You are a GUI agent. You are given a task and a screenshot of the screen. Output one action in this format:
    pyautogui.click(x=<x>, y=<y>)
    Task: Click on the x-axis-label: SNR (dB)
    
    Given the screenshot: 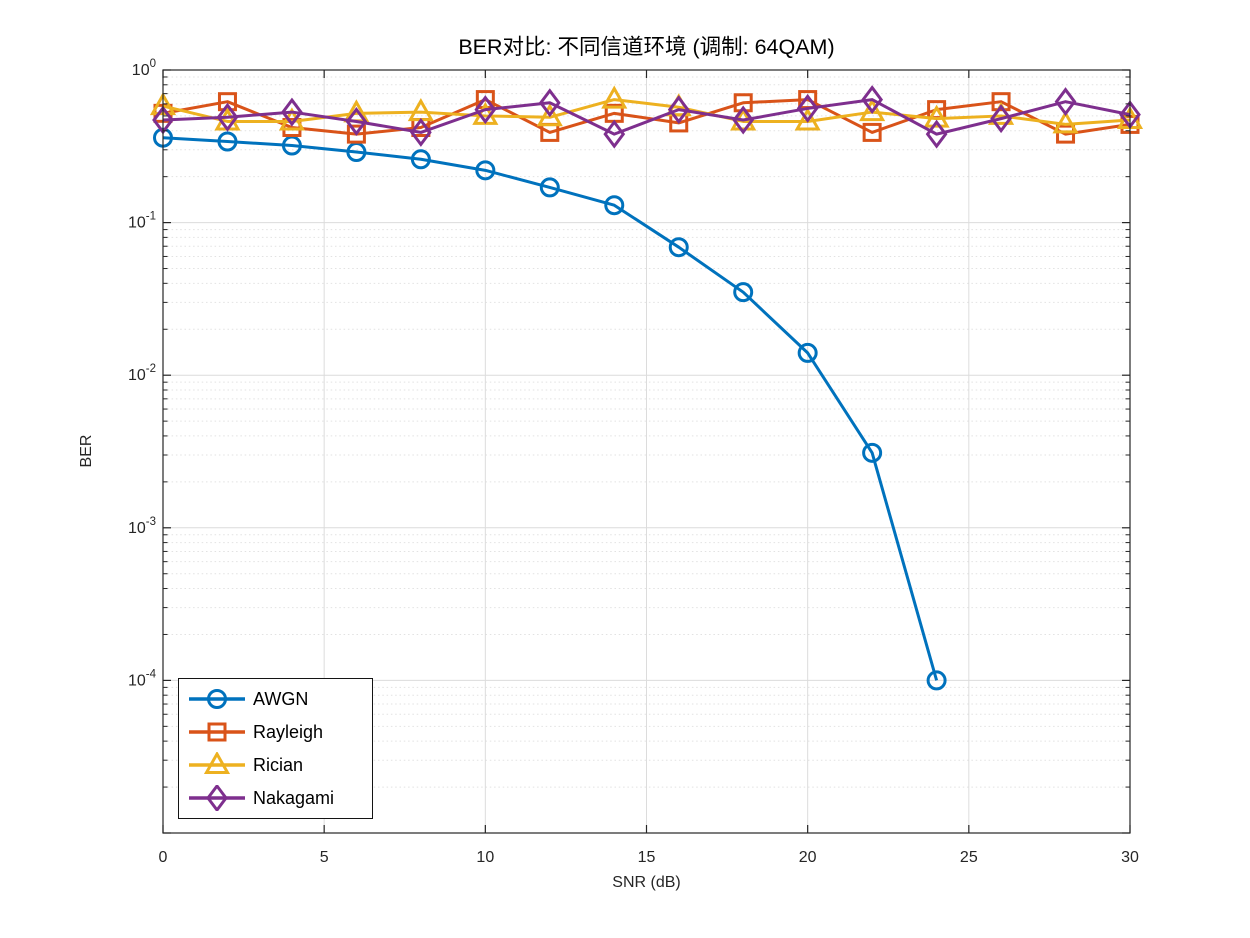 What is the action you would take?
    pyautogui.click(x=646, y=882)
    